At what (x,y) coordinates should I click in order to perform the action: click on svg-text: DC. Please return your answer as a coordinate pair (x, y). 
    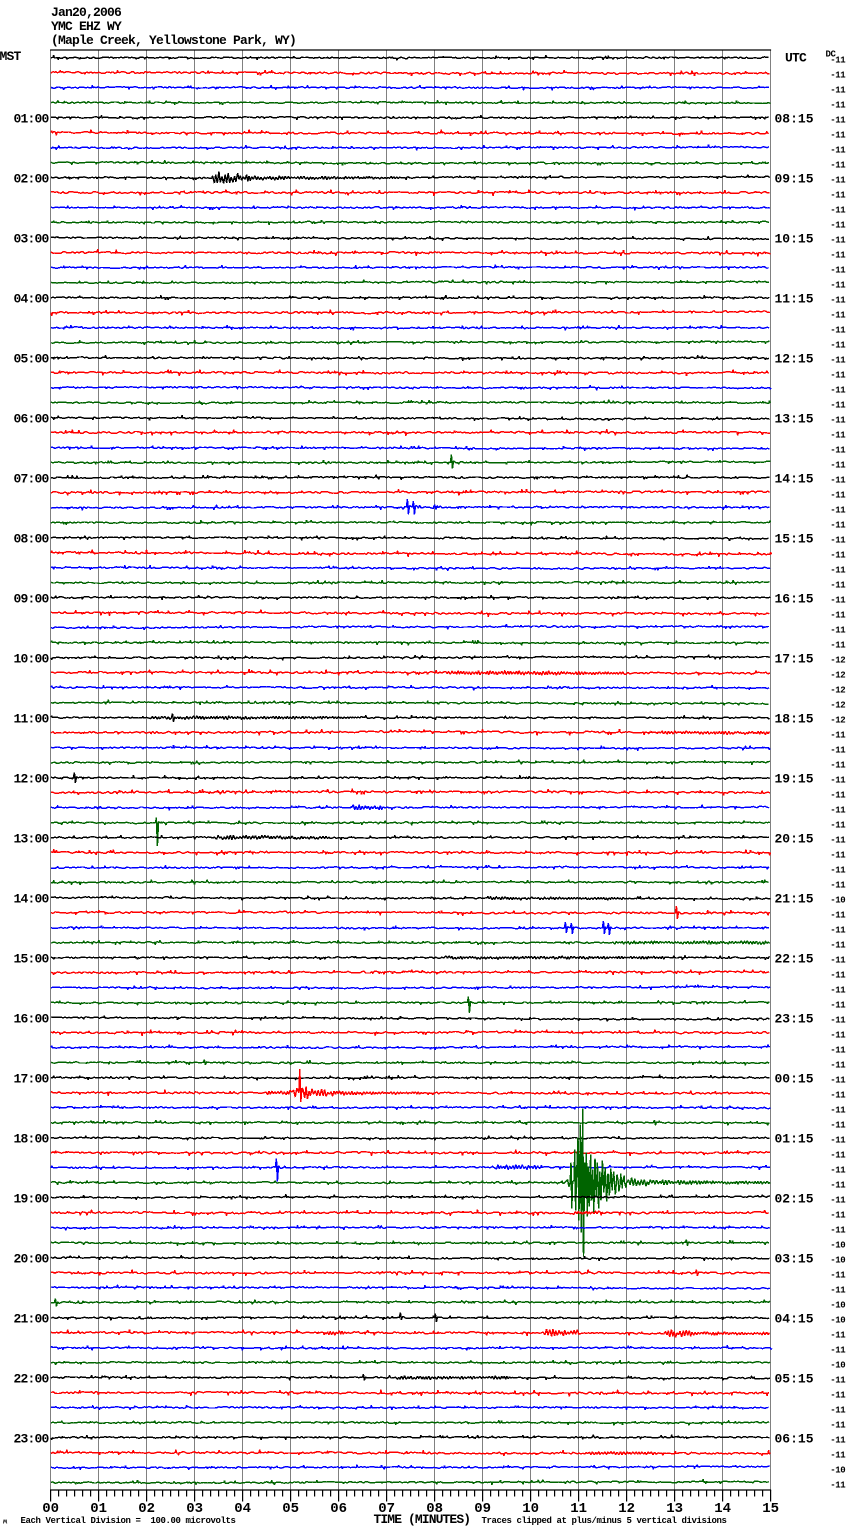
    Looking at the image, I should click on (831, 55).